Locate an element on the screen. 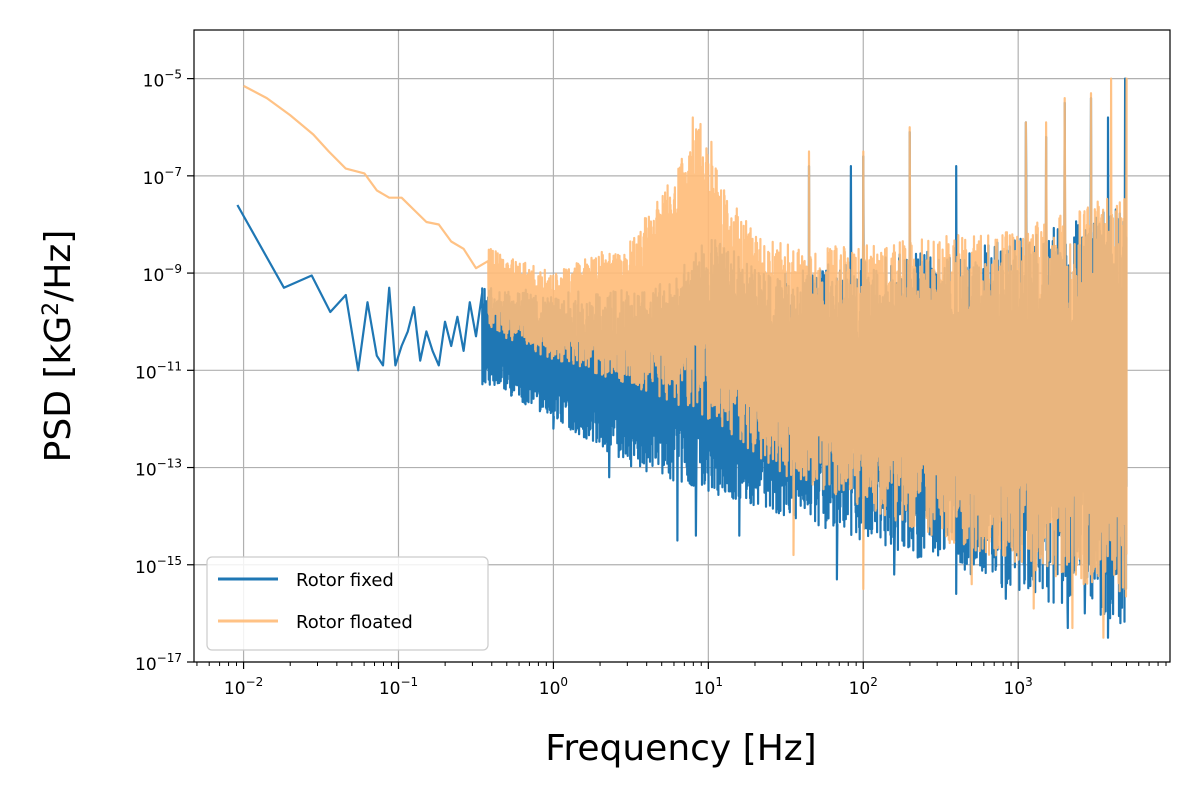  svg-text: PSD [kG2/Hz] is located at coordinates (58, 346).